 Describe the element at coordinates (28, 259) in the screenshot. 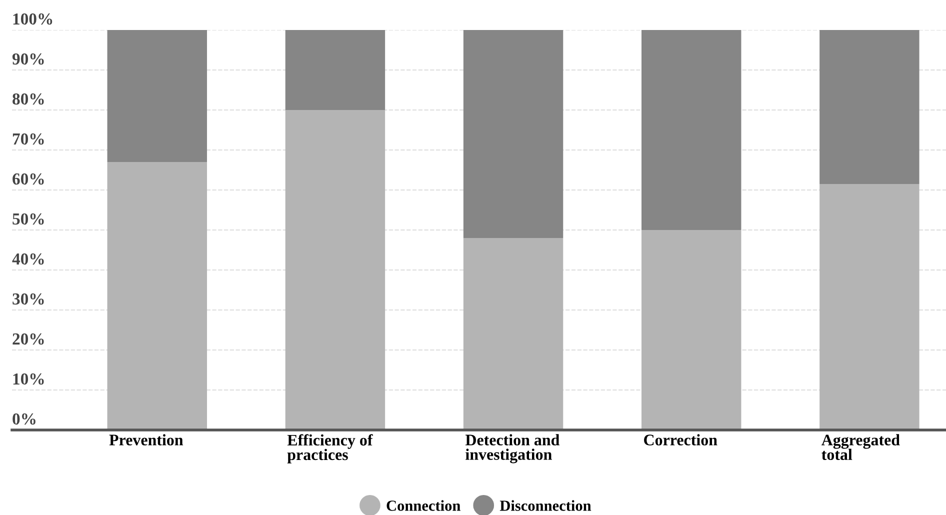

I see `y-tick-label: 40%` at that location.